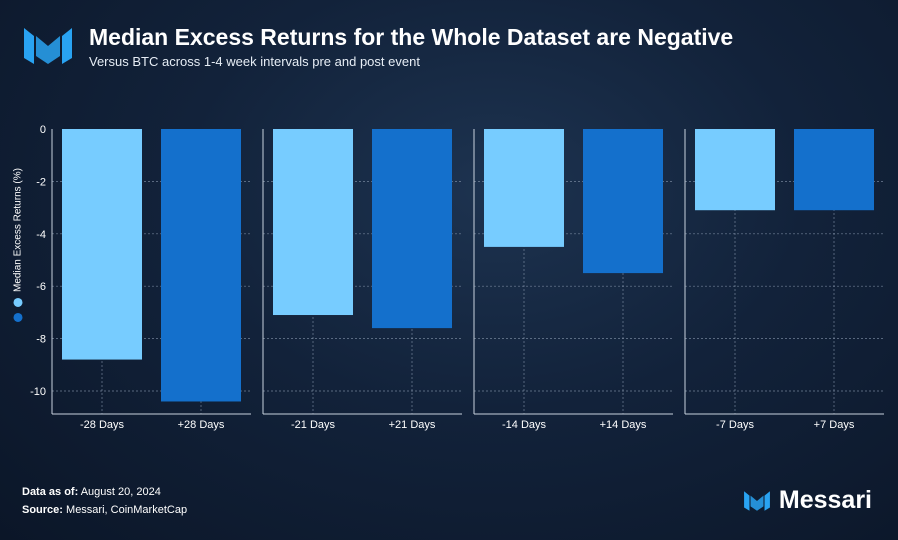 This screenshot has height=540, width=898. What do you see at coordinates (201, 425) in the screenshot?
I see `x-tick-label: +28 Days` at bounding box center [201, 425].